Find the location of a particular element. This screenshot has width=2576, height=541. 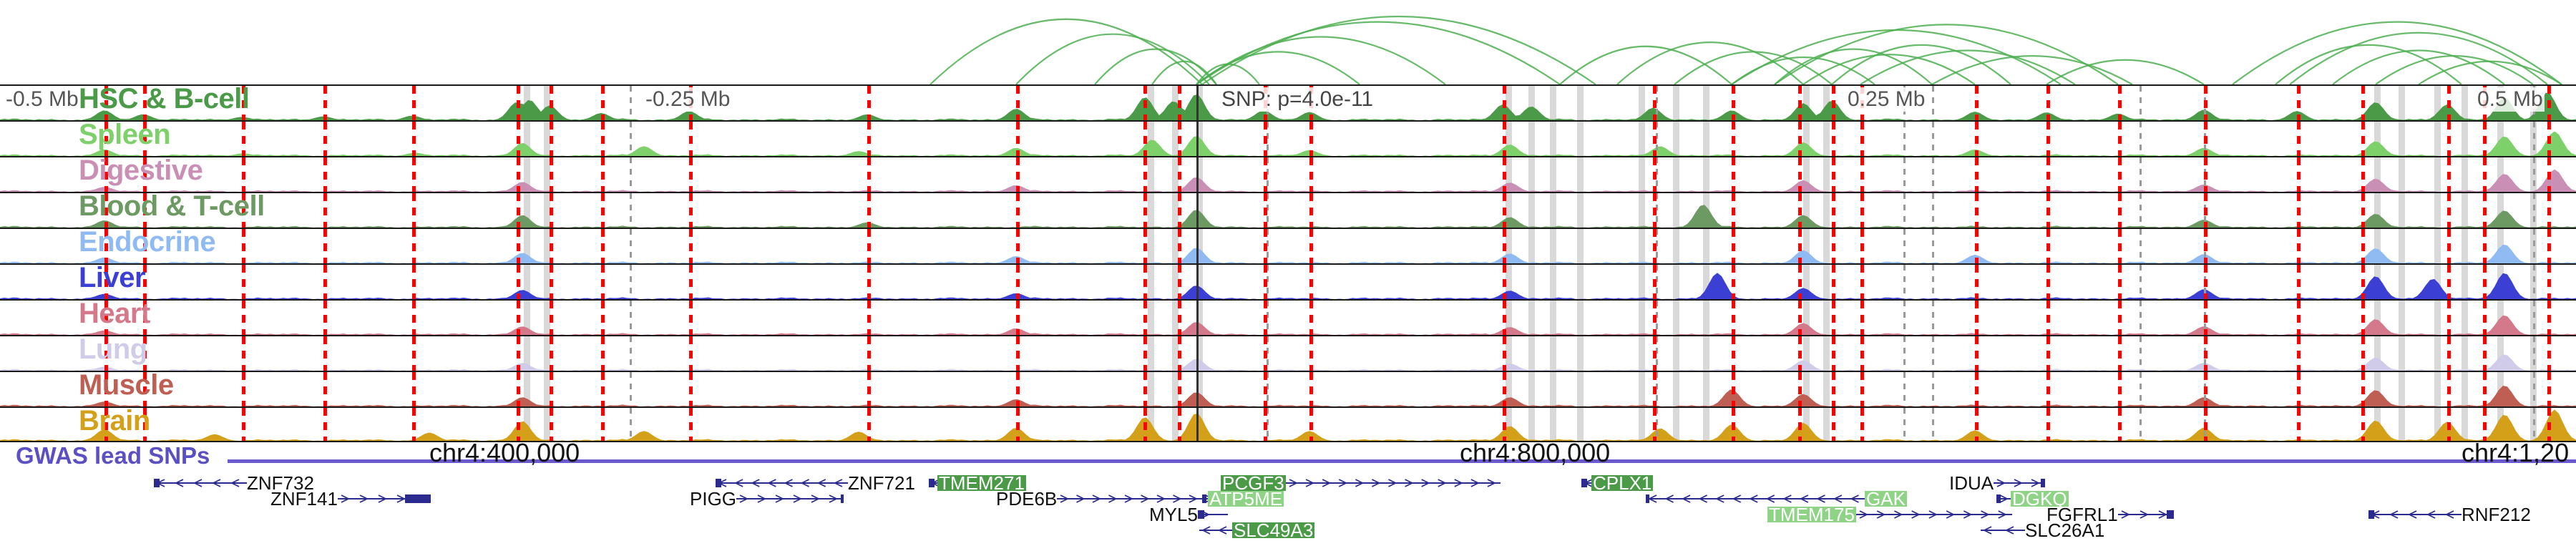

gene-PCGF3: PCGF3 is located at coordinates (1361, 483).